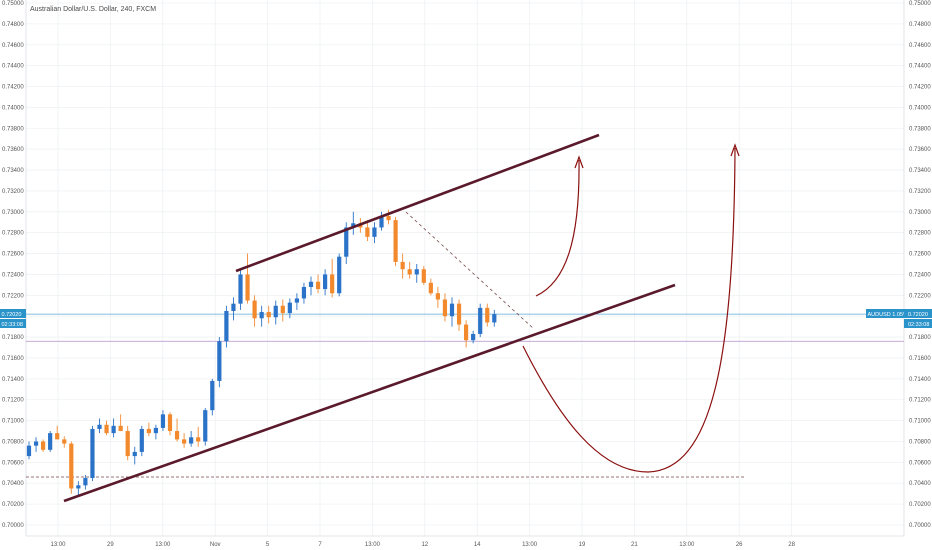  Describe the element at coordinates (13, 505) in the screenshot. I see `price-tick-left: 0.70200` at that location.